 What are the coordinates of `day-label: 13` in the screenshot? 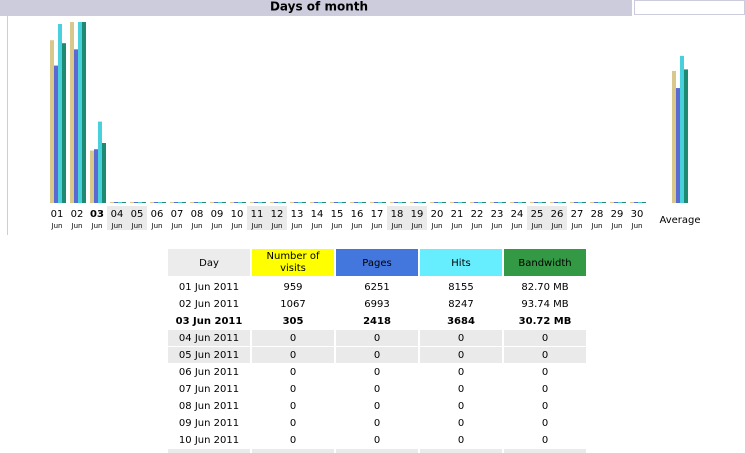 It's located at (297, 214).